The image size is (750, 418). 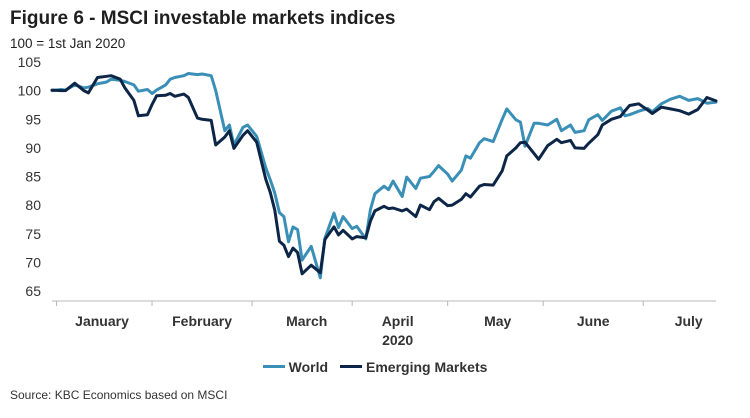 What do you see at coordinates (497, 321) in the screenshot?
I see `x-tick-label: May` at bounding box center [497, 321].